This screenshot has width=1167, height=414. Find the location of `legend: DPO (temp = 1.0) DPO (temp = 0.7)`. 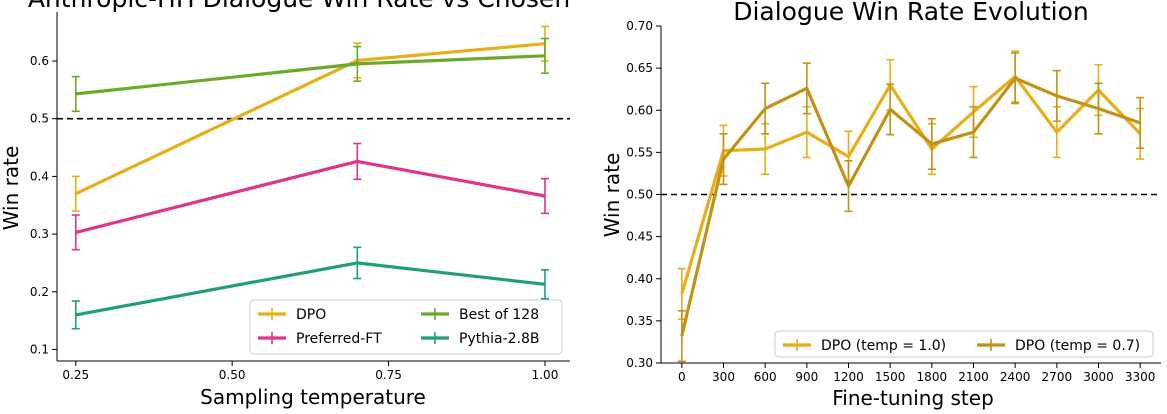

legend: DPO (temp = 1.0) DPO (temp = 0.7) is located at coordinates (964, 344).